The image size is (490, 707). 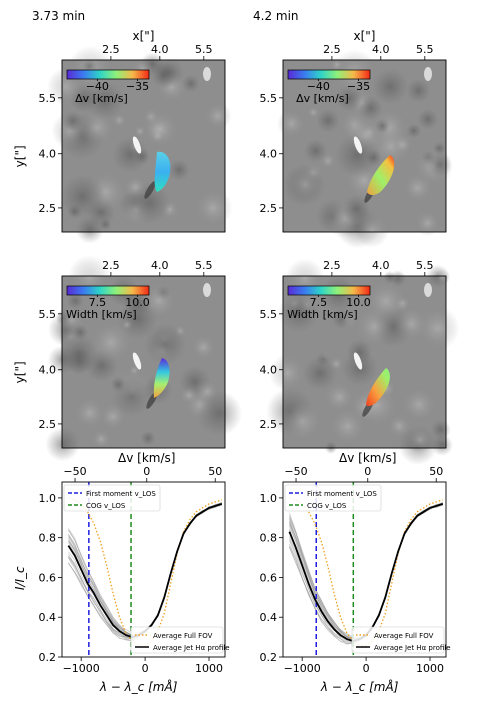 What do you see at coordinates (137, 86) in the screenshot?
I see `colorbar-tick-label: −35` at bounding box center [137, 86].